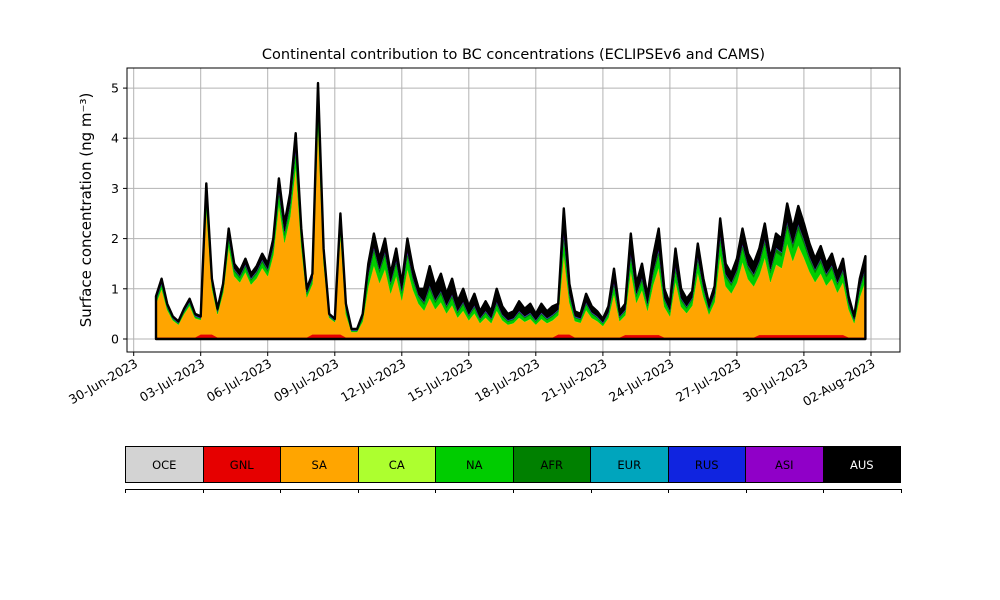  What do you see at coordinates (115, 138) in the screenshot?
I see `y-tick-label: 4` at bounding box center [115, 138].